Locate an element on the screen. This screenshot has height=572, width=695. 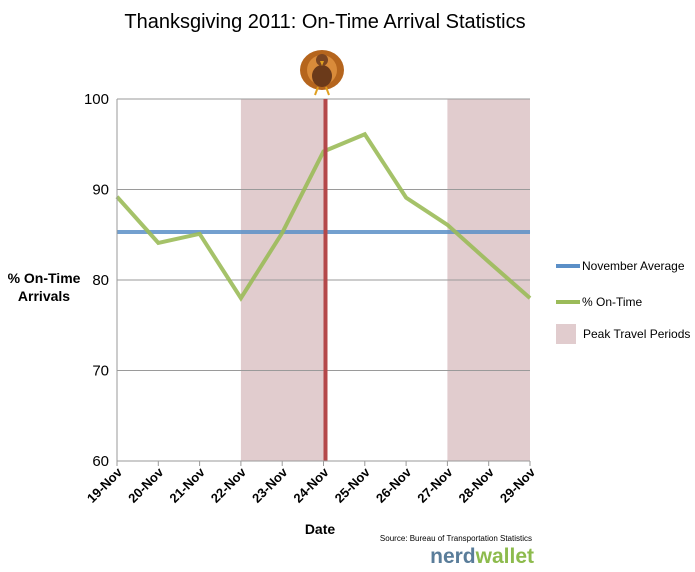
y-tick-label: 100 is located at coordinates (96, 99).